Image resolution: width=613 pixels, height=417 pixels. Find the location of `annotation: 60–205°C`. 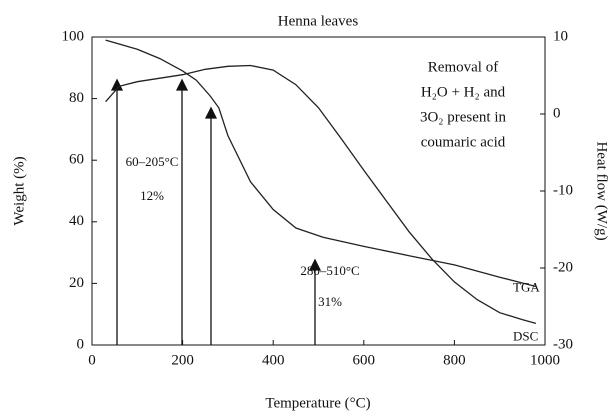

annotation: 60–205°C is located at coordinates (152, 161).